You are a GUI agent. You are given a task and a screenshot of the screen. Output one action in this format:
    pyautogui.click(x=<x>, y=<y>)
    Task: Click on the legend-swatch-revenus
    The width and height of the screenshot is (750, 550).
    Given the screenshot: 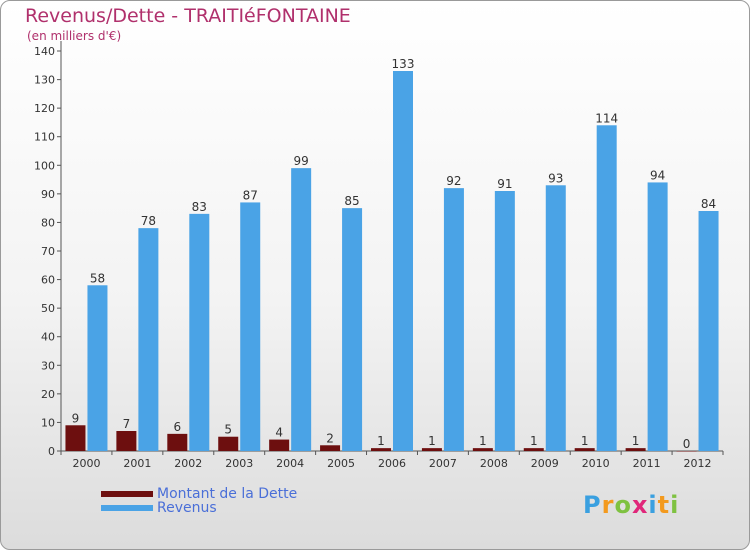 What is the action you would take?
    pyautogui.click(x=127, y=508)
    